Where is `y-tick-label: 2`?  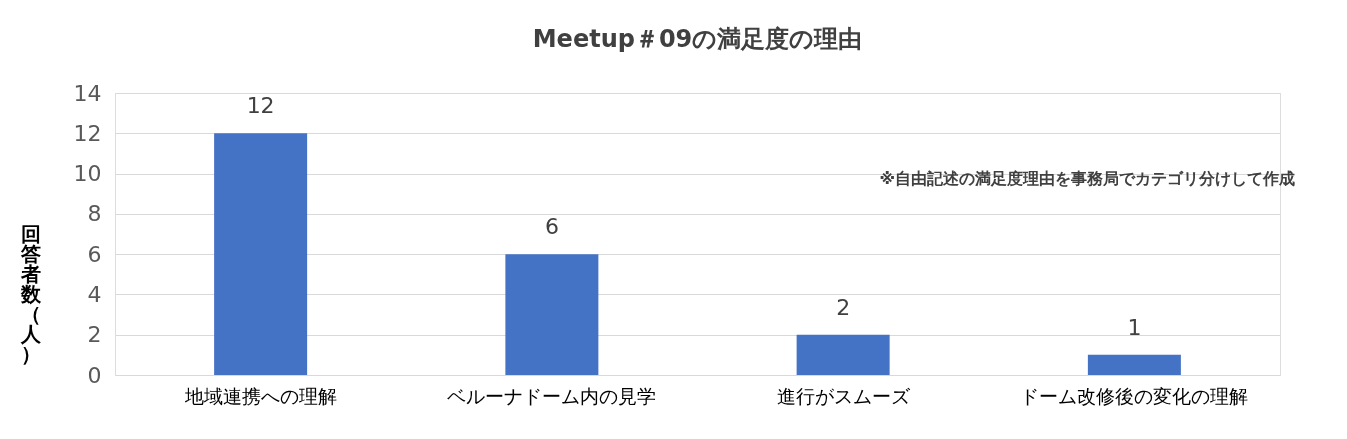
y-tick-label: 2 is located at coordinates (94, 335).